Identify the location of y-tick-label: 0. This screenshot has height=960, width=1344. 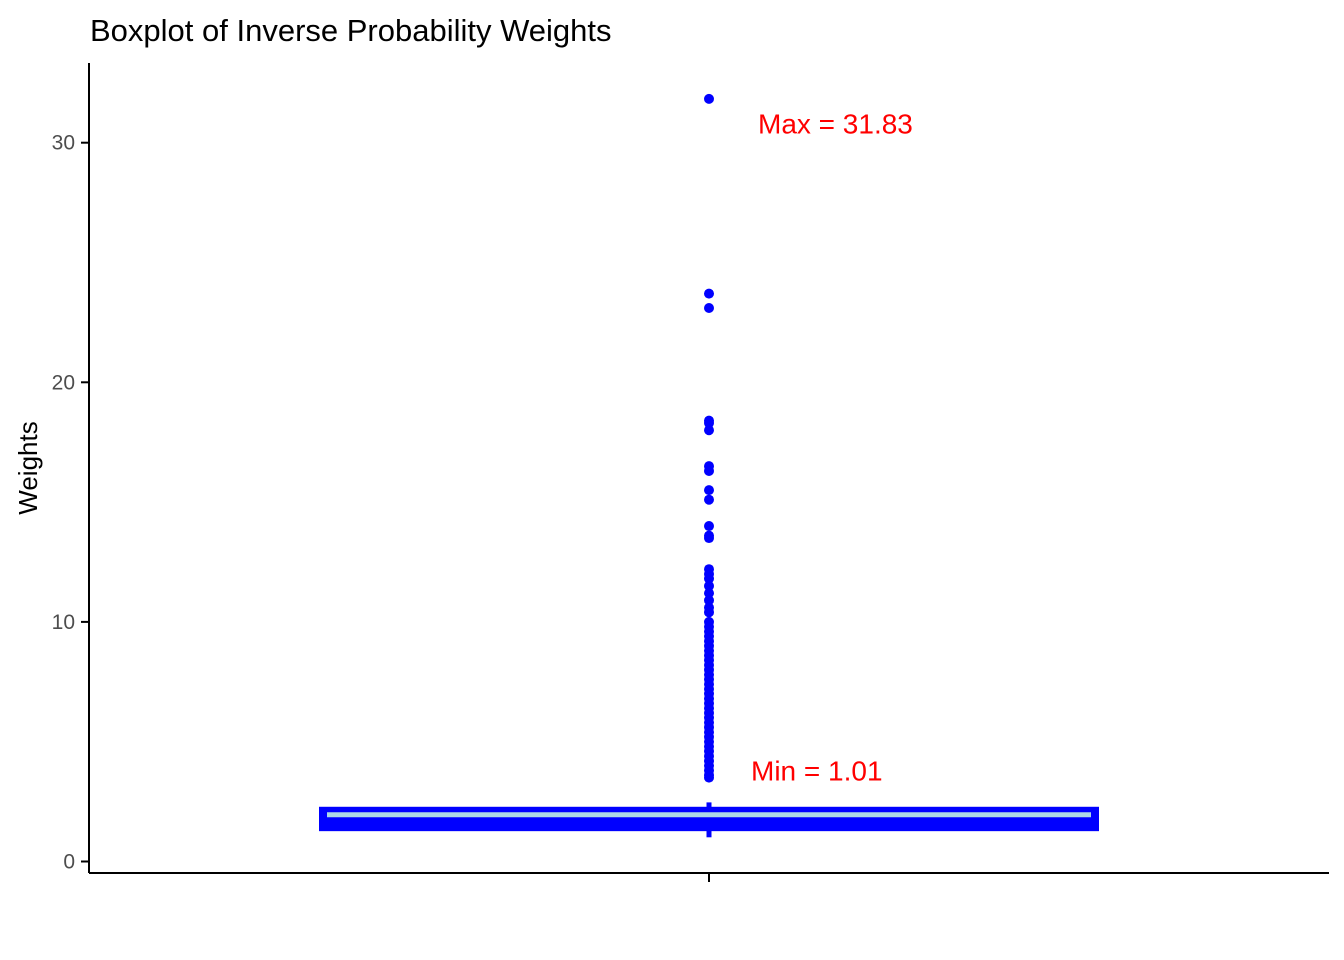
(69, 862).